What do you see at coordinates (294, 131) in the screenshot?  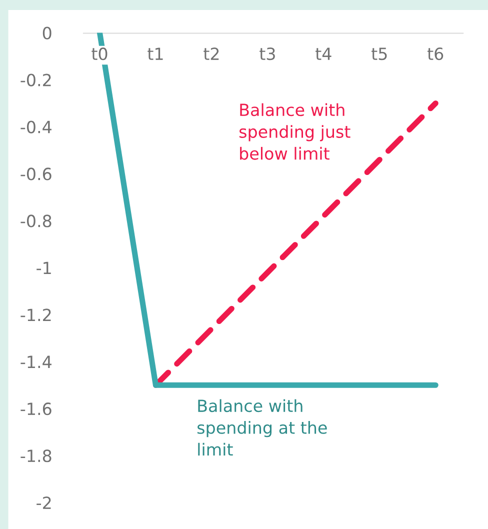 I see `series-label: Balance with spending just below limit` at bounding box center [294, 131].